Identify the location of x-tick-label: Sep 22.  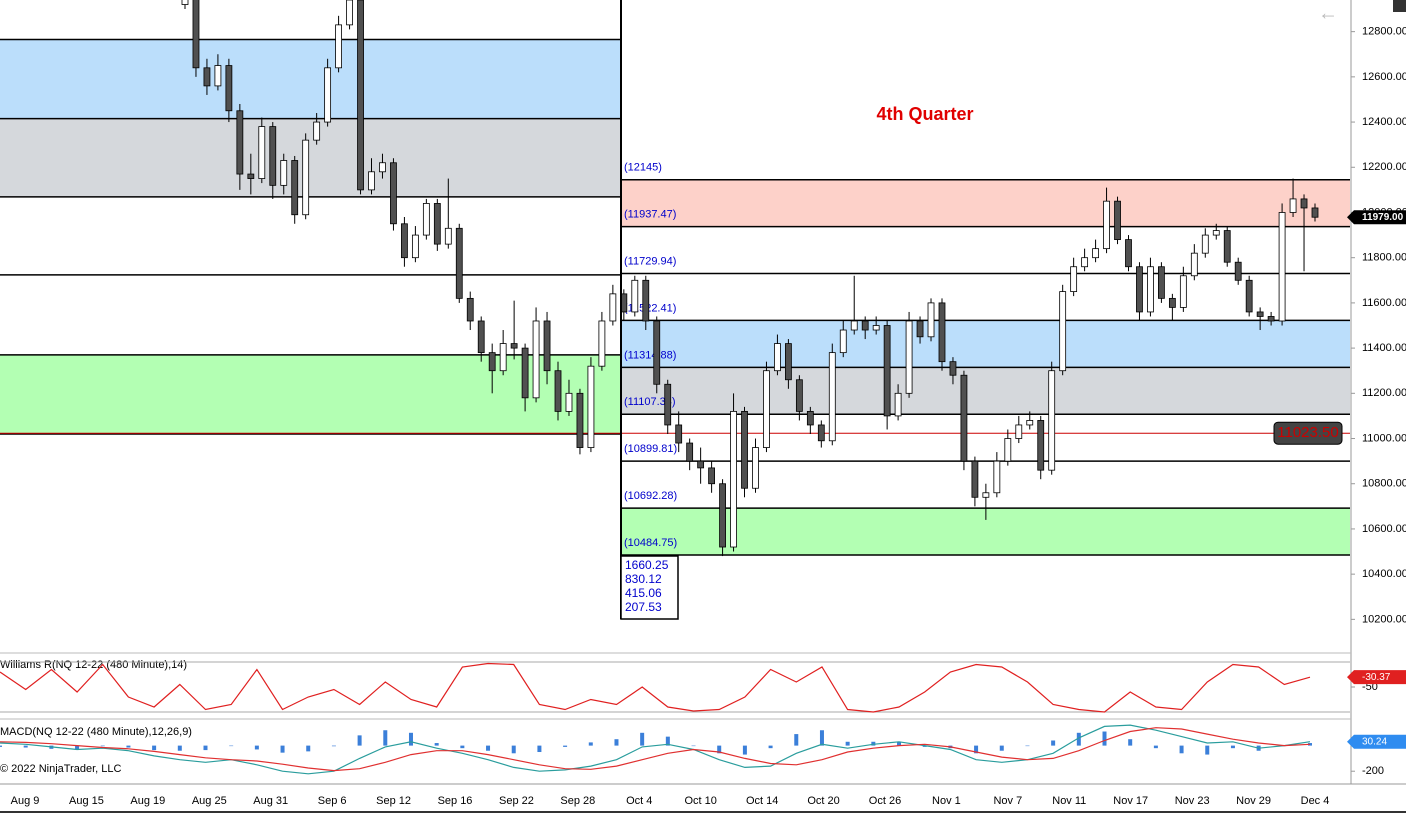
(516, 801).